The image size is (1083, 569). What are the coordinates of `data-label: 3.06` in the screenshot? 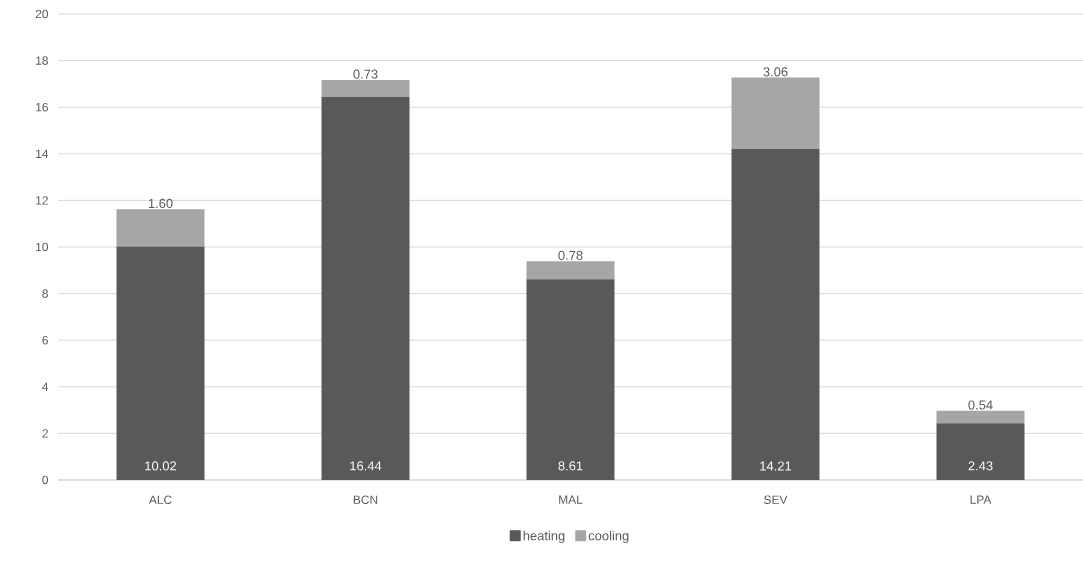 It's located at (775, 72).